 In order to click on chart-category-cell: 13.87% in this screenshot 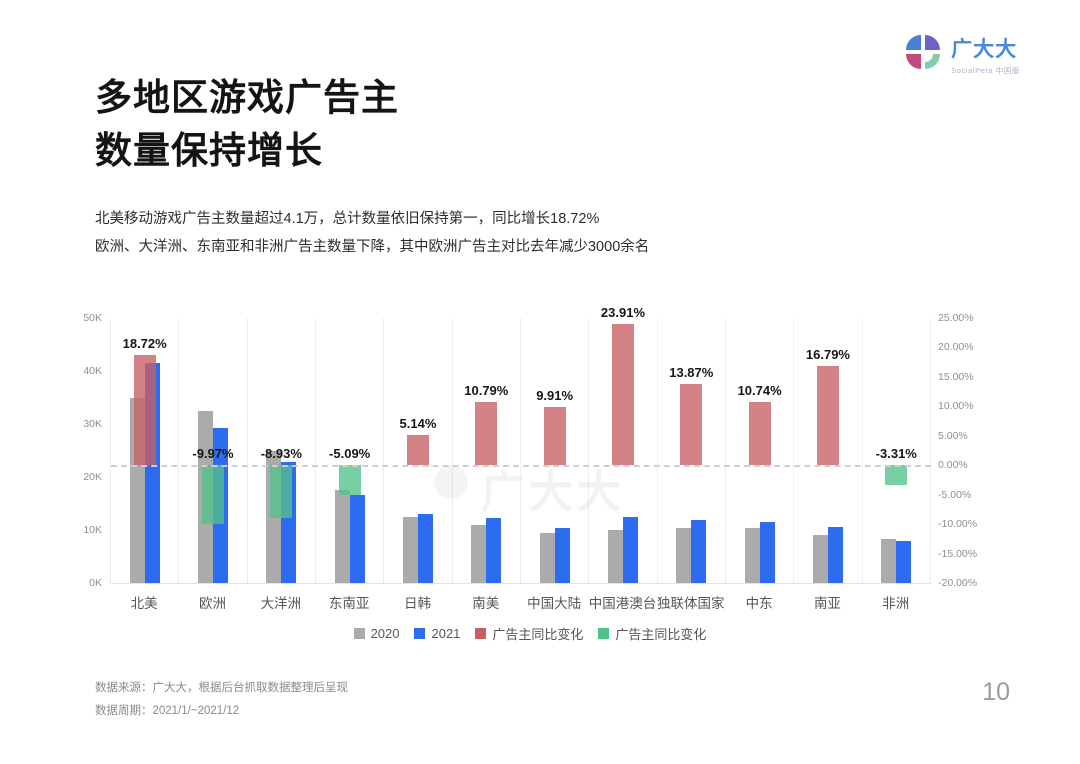, I will do `click(692, 450)`.